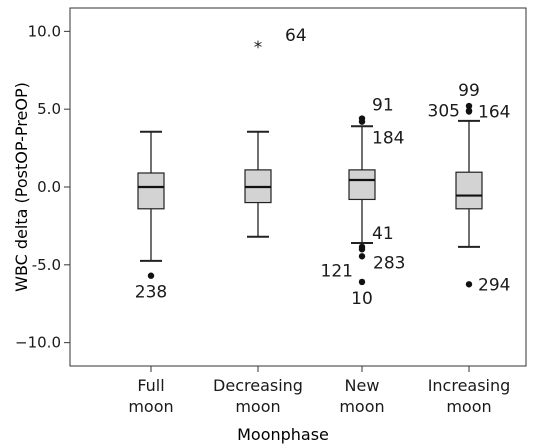 This screenshot has width=540, height=445. What do you see at coordinates (49, 109) in the screenshot?
I see `y-tick-label: 5.0` at bounding box center [49, 109].